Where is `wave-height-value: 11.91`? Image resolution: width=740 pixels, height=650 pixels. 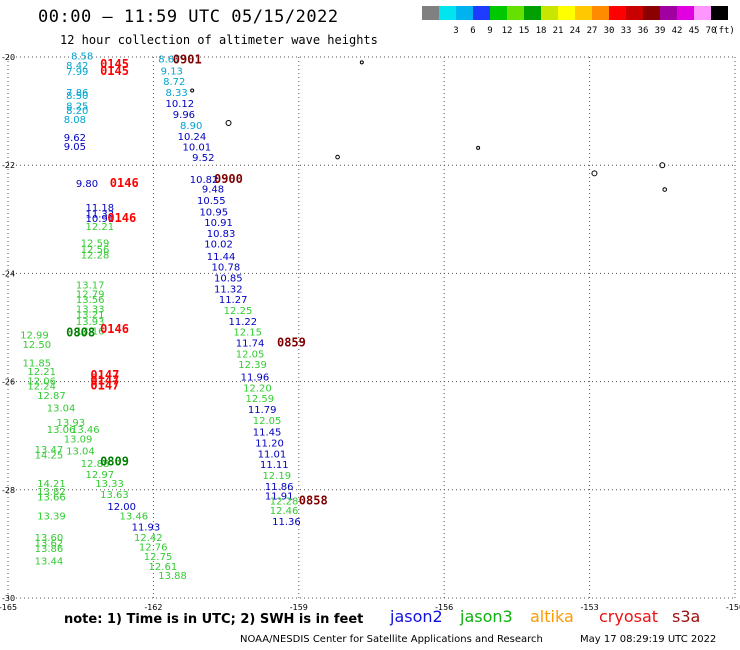 wave-height-value: 11.91 is located at coordinates (279, 497).